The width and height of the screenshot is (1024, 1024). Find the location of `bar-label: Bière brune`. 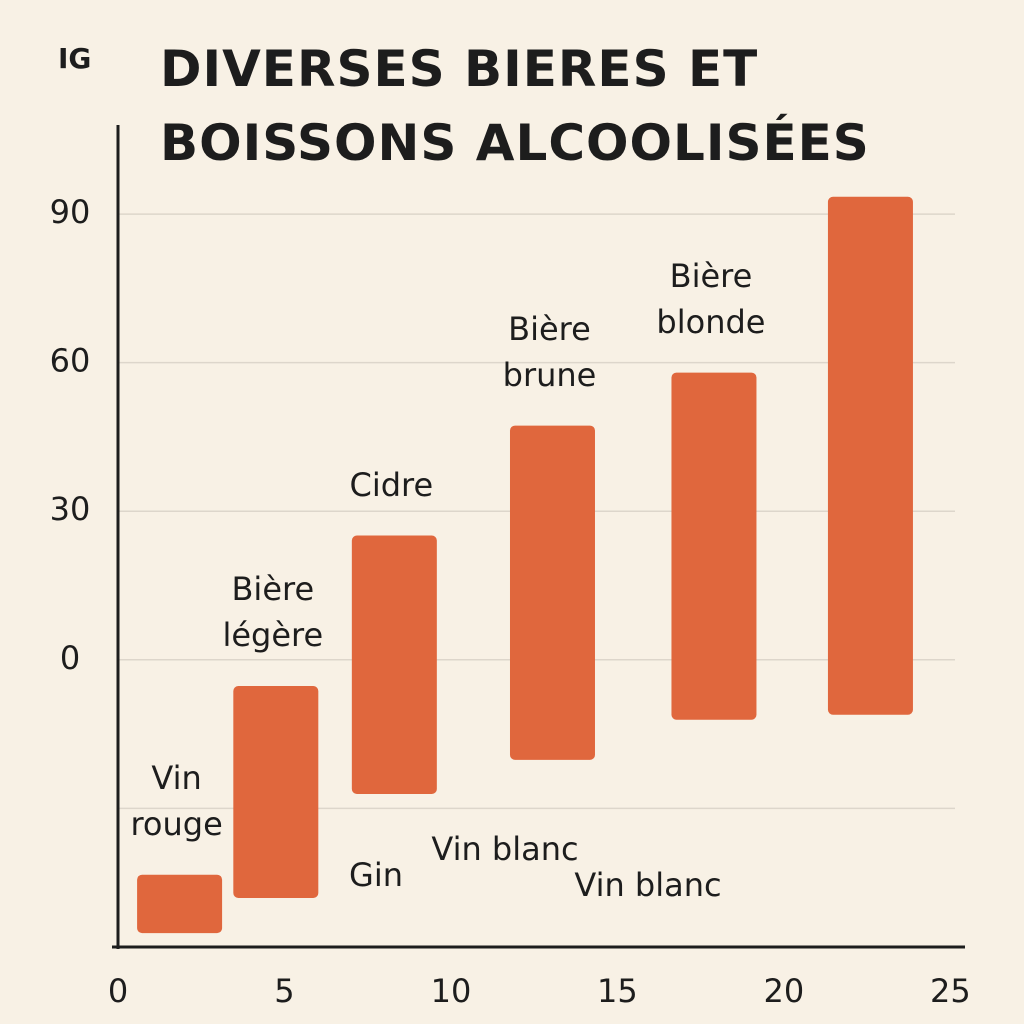

bar-label: Bière brune is located at coordinates (549, 351).